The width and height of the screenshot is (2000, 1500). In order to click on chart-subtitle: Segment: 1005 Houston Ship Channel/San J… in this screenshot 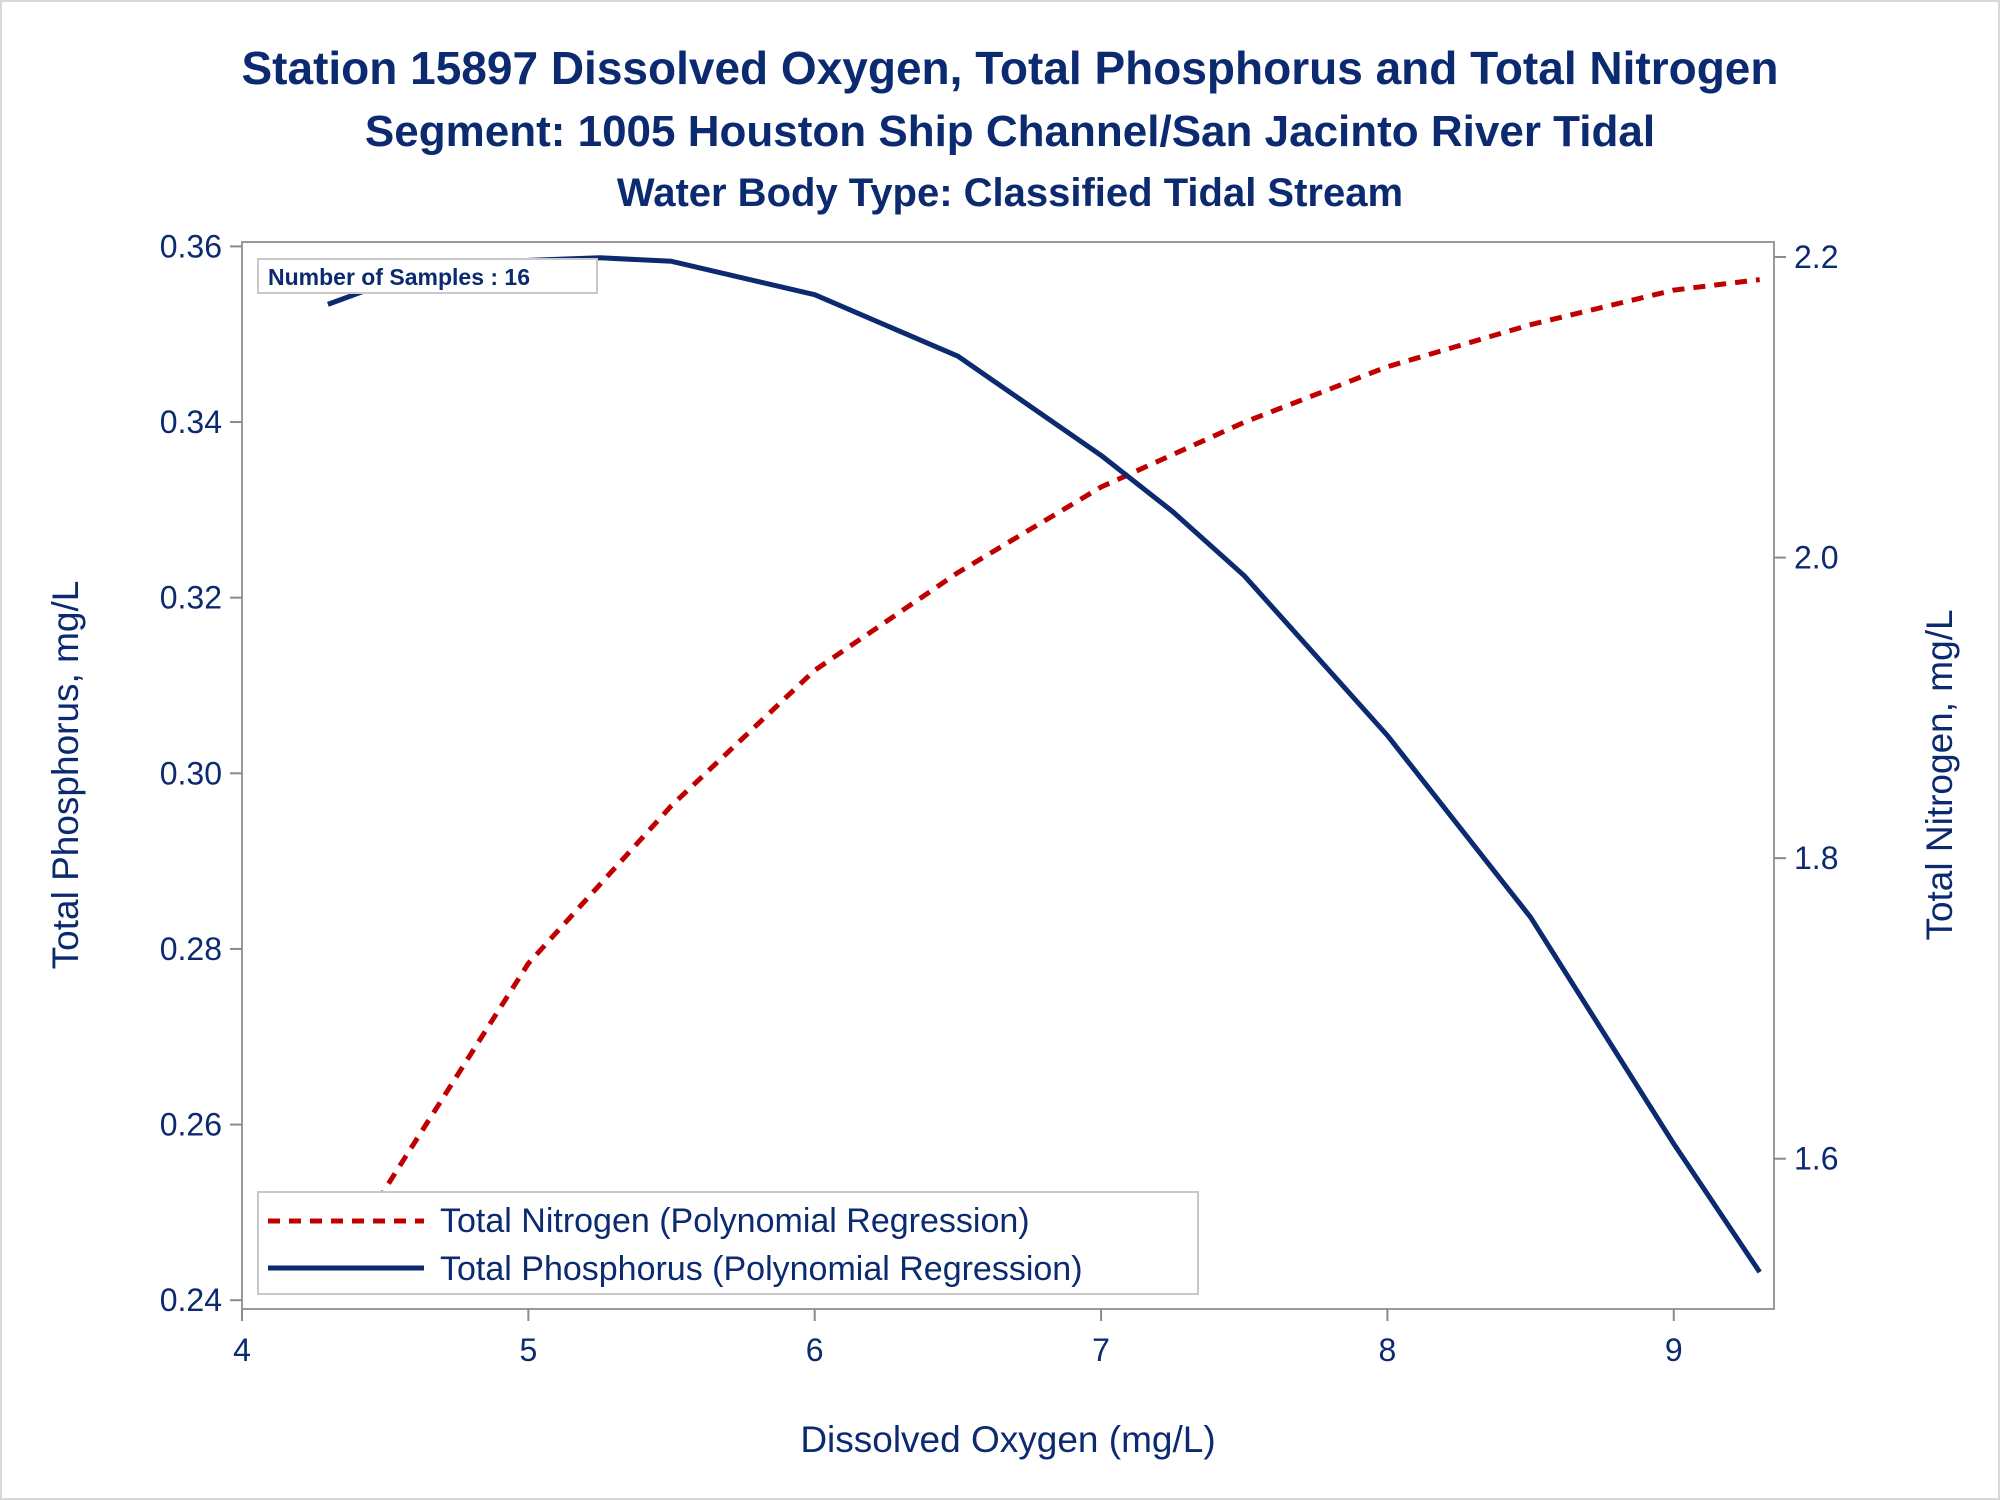, I will do `click(1010, 131)`.